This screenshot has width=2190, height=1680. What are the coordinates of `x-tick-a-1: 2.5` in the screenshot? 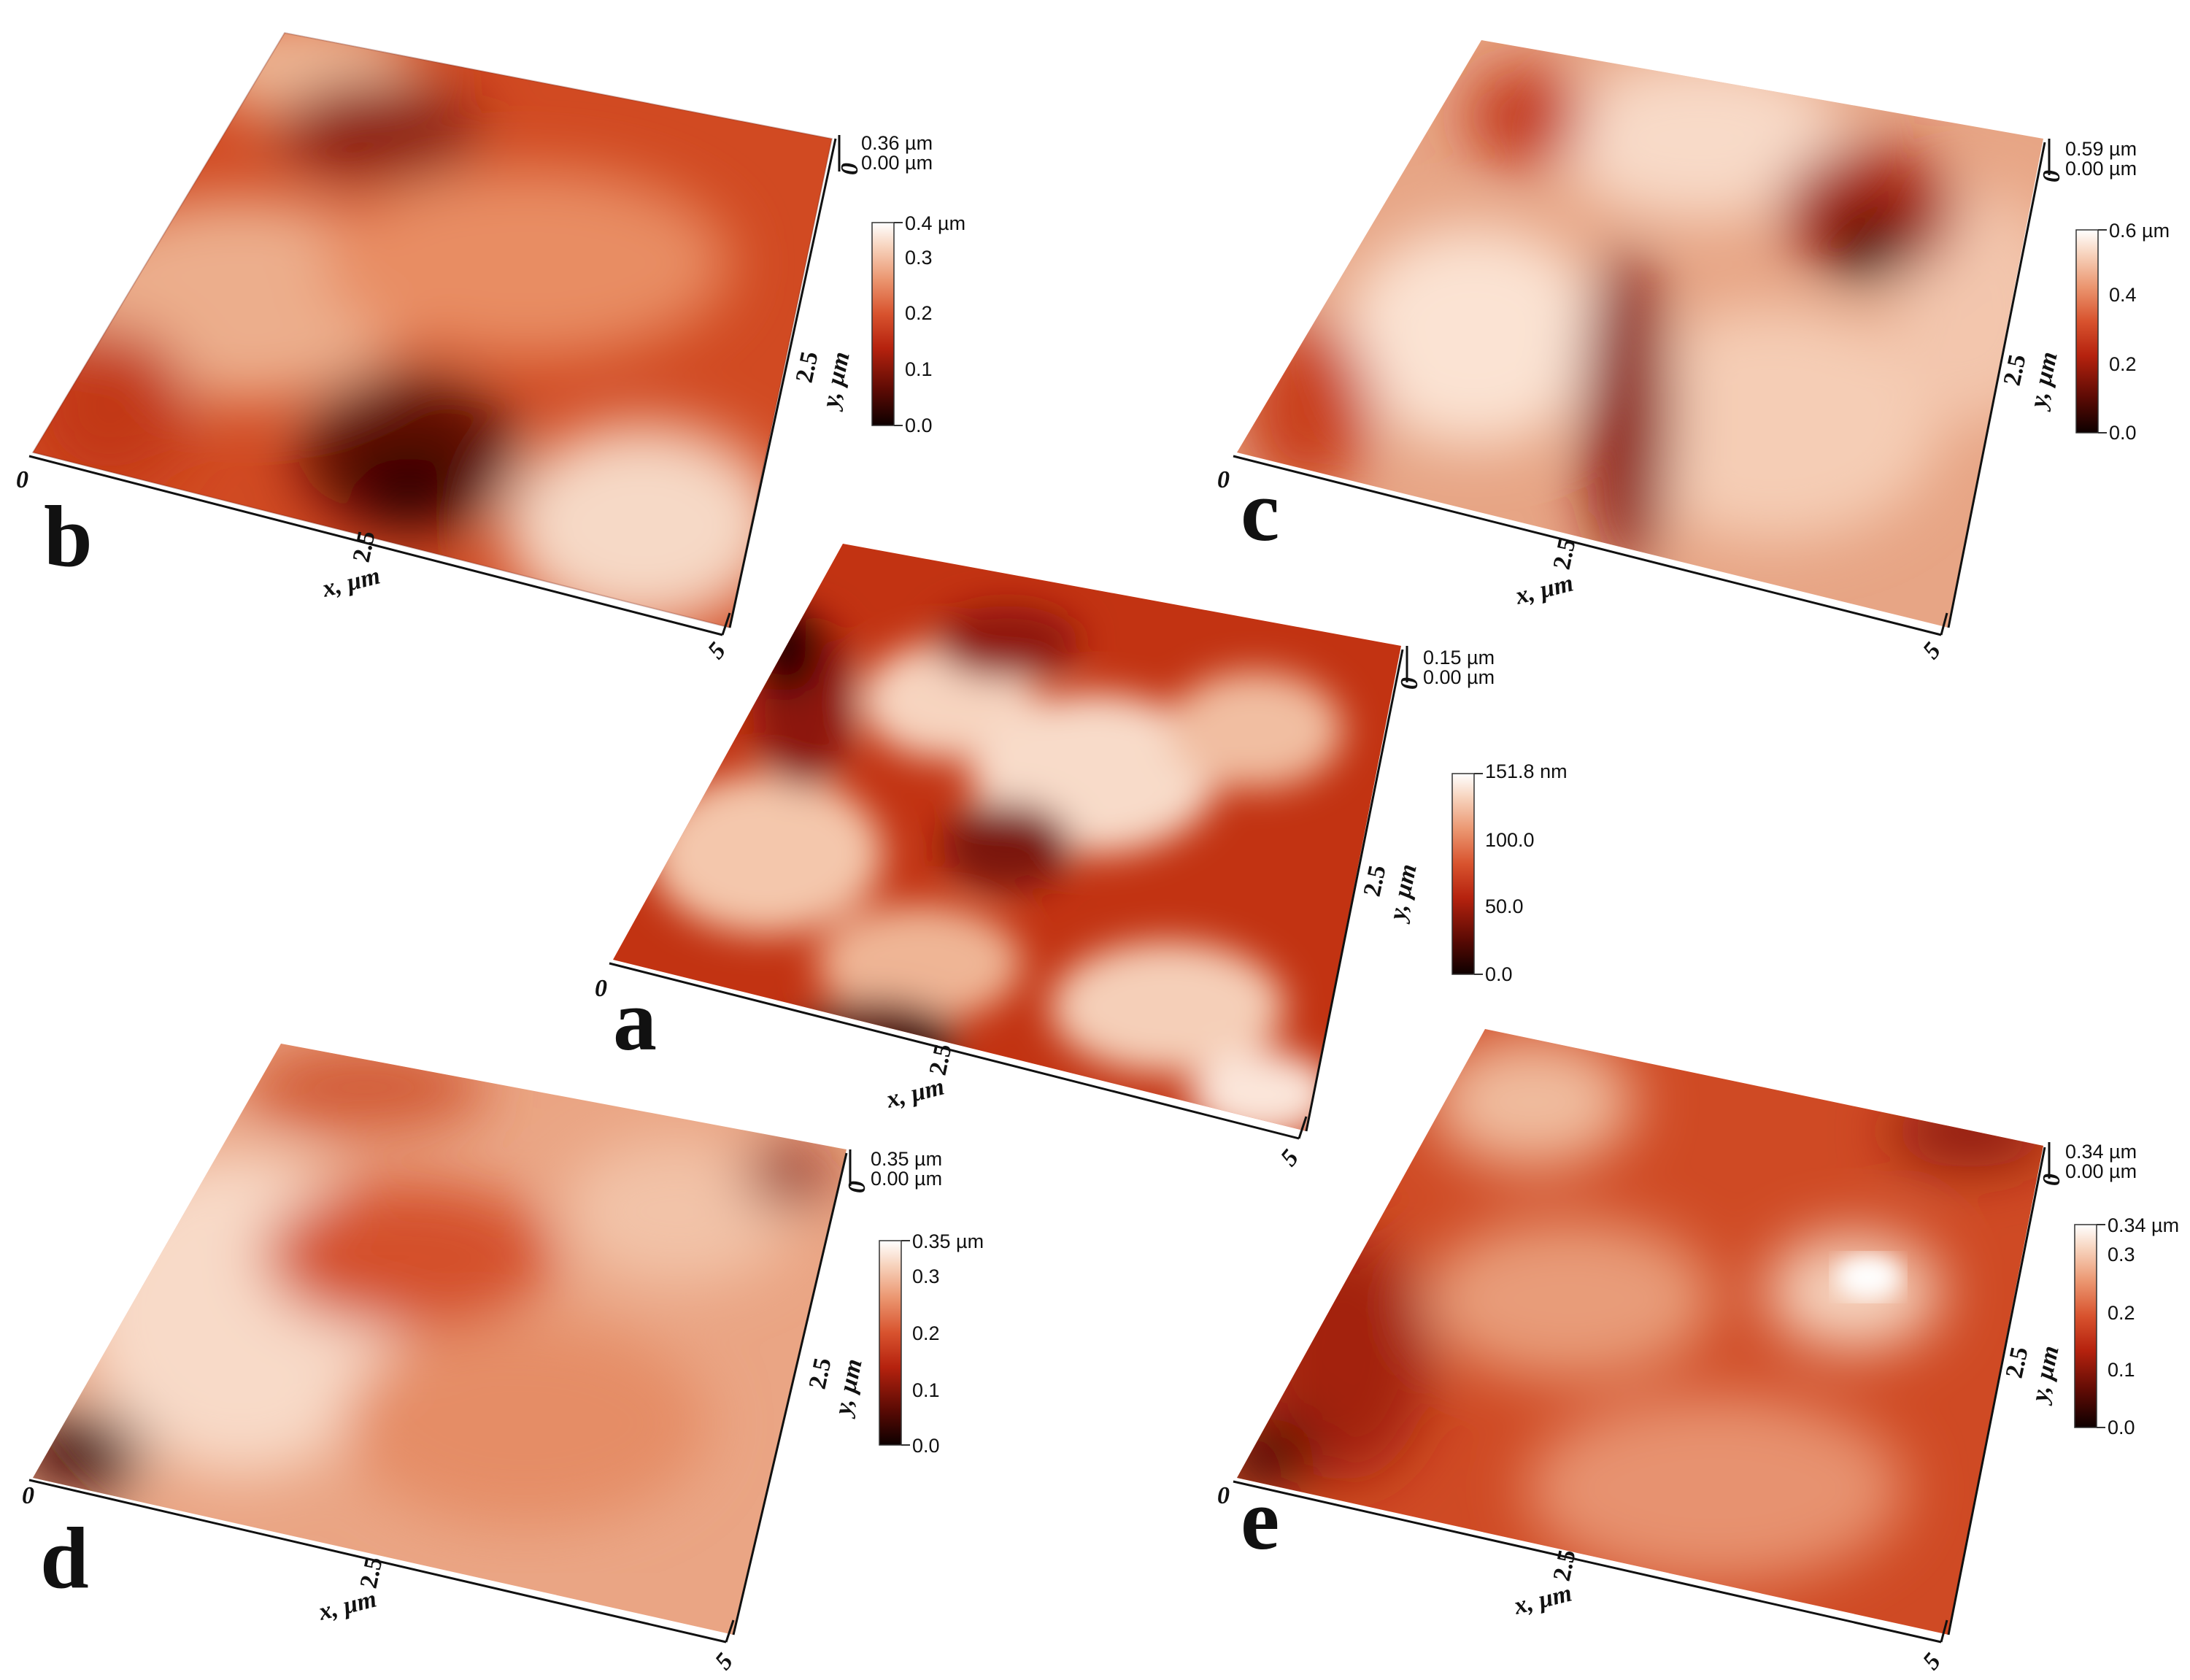 It's located at (941, 1059).